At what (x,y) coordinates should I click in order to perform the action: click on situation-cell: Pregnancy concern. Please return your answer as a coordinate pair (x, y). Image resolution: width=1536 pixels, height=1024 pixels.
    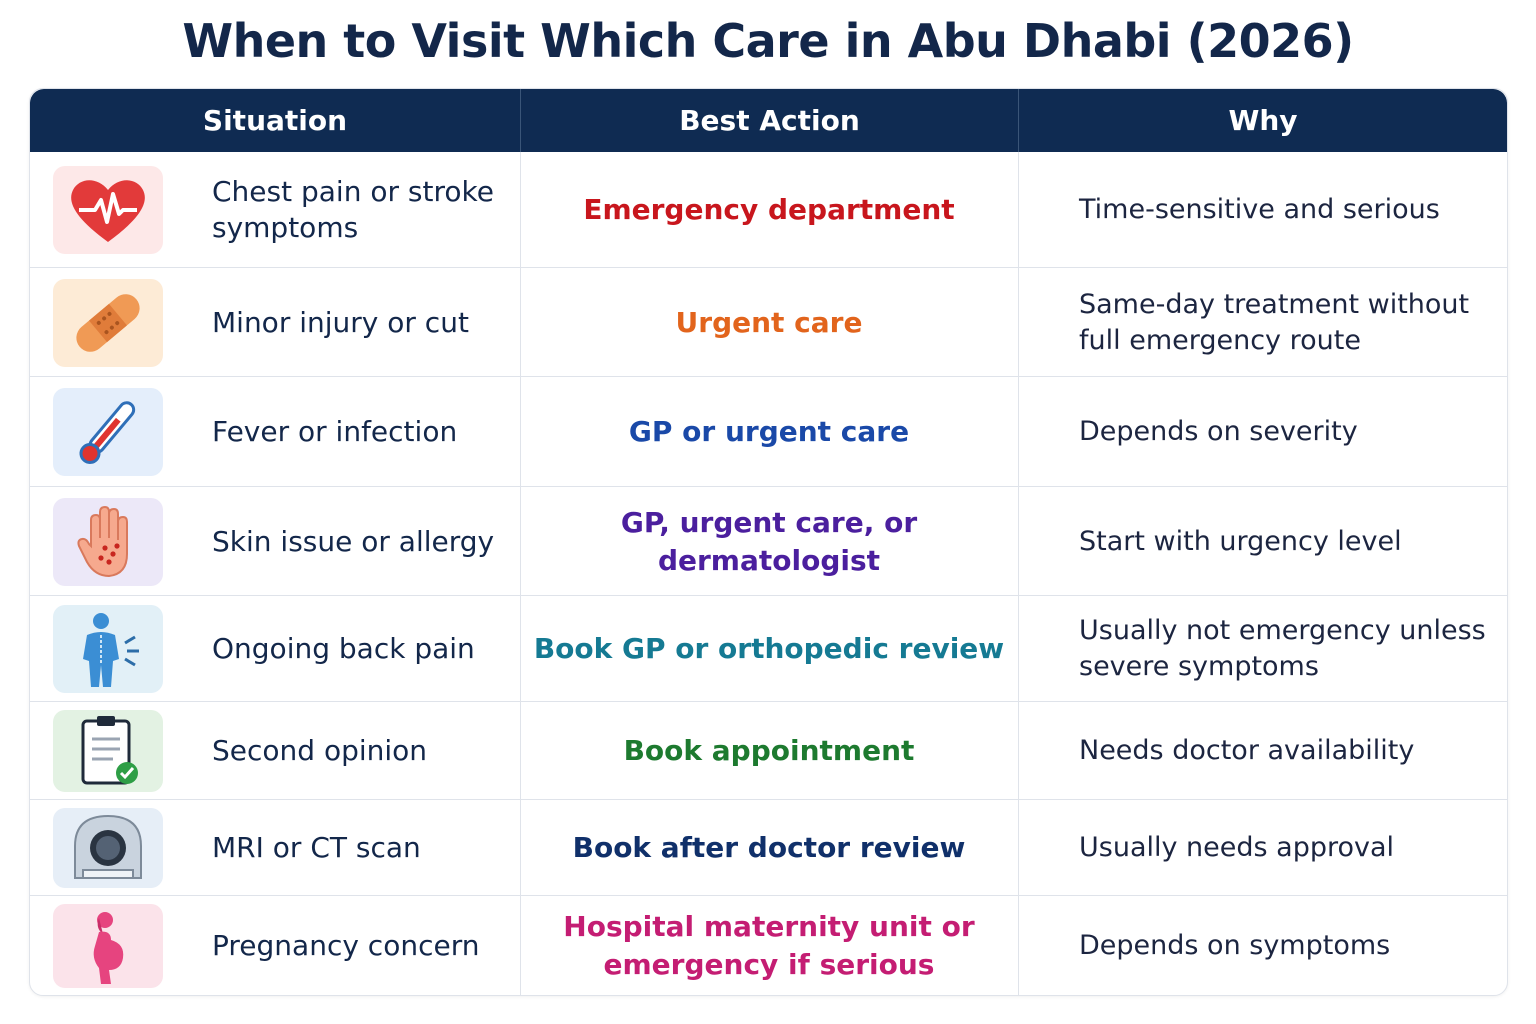
    Looking at the image, I should click on (346, 945).